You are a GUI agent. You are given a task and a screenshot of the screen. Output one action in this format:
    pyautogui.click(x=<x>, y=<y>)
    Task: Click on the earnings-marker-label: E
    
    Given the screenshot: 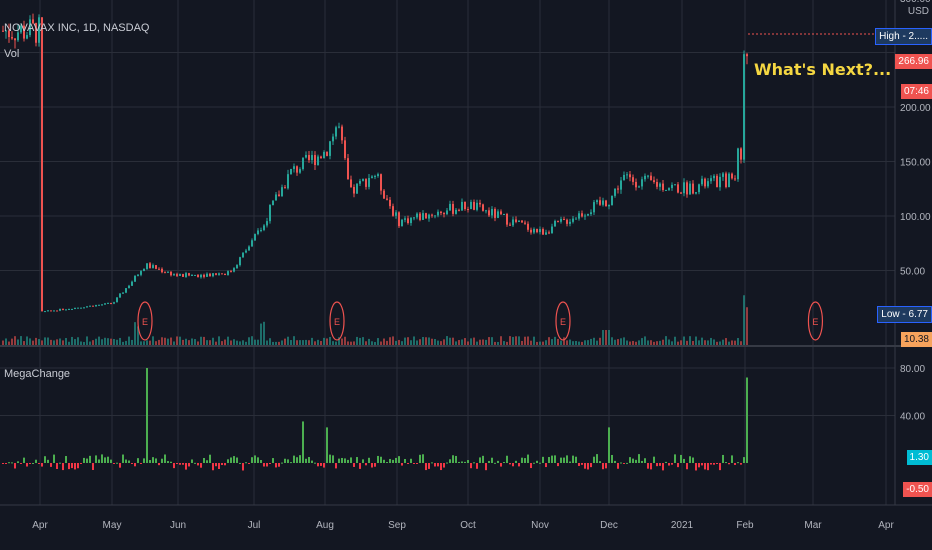 What is the action you would take?
    pyautogui.click(x=337, y=322)
    